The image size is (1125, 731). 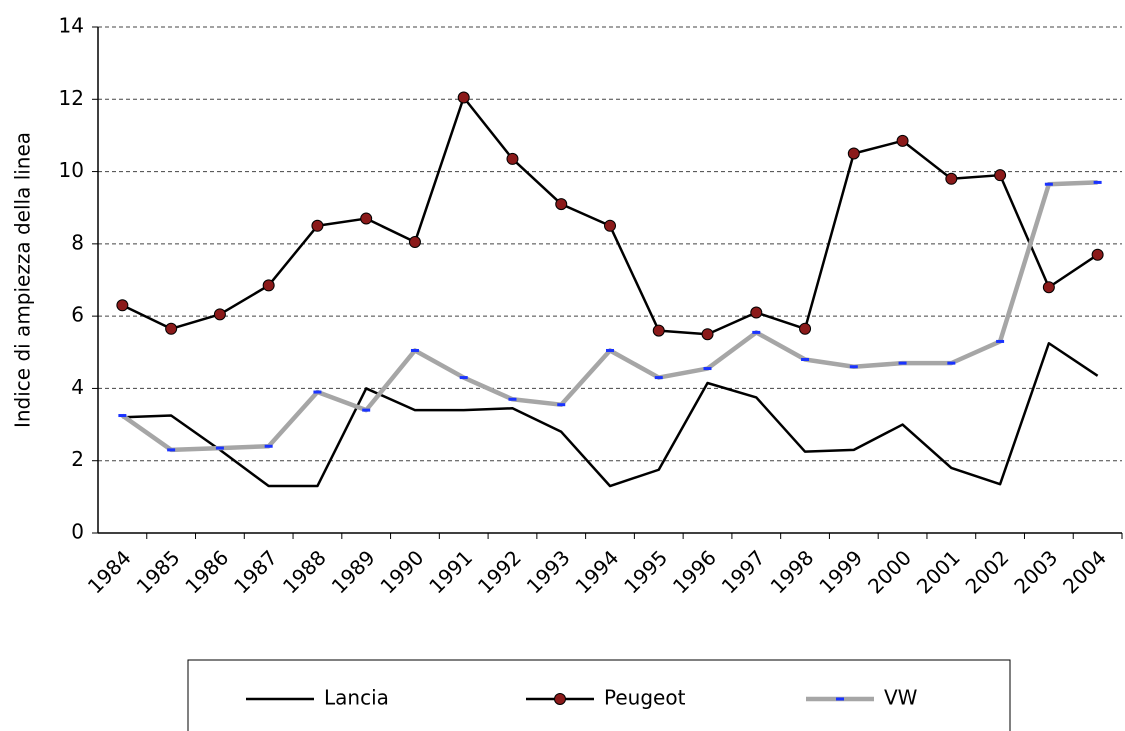 What do you see at coordinates (1035, 571) in the screenshot?
I see `x-tick-label: 2003` at bounding box center [1035, 571].